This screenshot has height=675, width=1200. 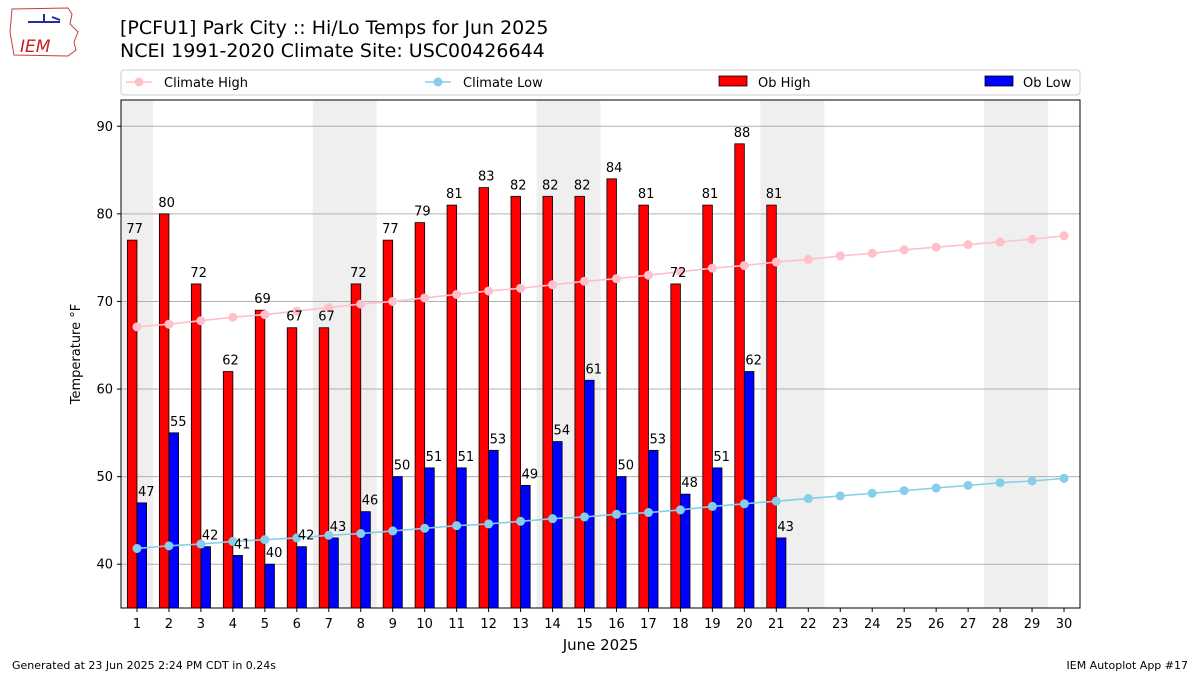 I want to click on app-footer: IEM Autoplot App #17, so click(x=1127, y=665).